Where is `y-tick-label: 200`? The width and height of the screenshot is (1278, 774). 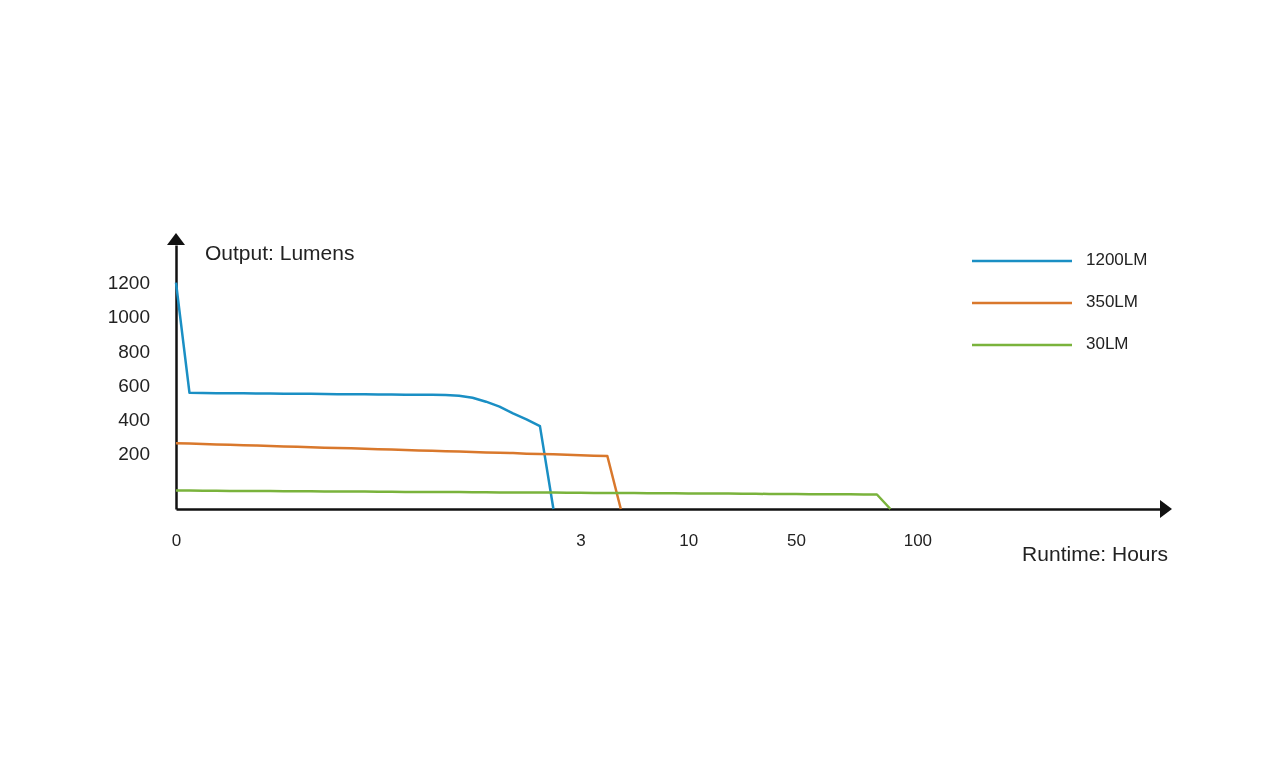
y-tick-label: 200 is located at coordinates (134, 454).